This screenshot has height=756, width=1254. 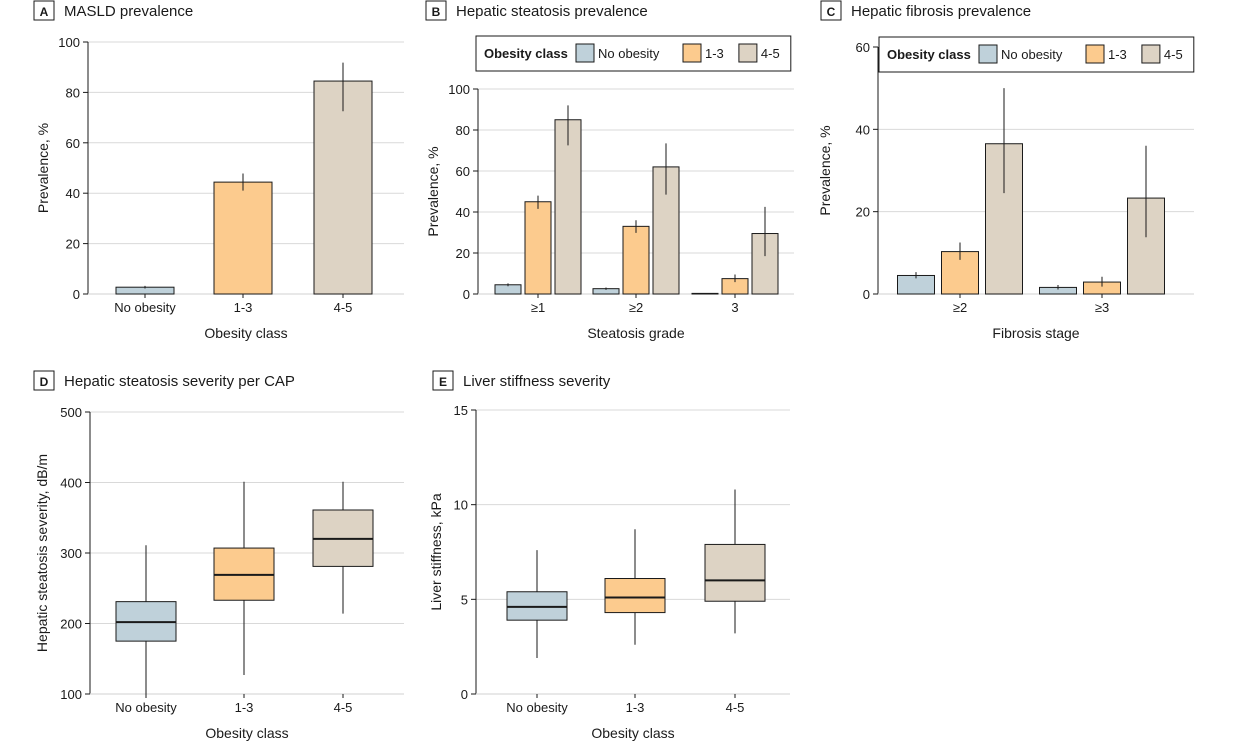 I want to click on y-tick-label: 10, so click(x=461, y=505).